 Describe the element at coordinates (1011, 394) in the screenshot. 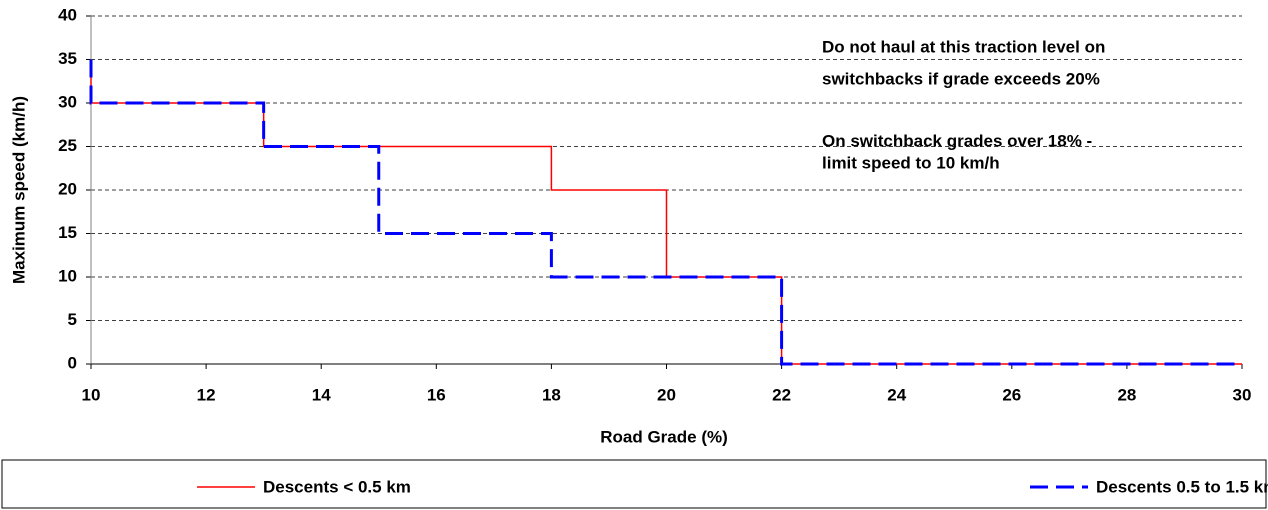

I see `x-tick-label: 26` at that location.